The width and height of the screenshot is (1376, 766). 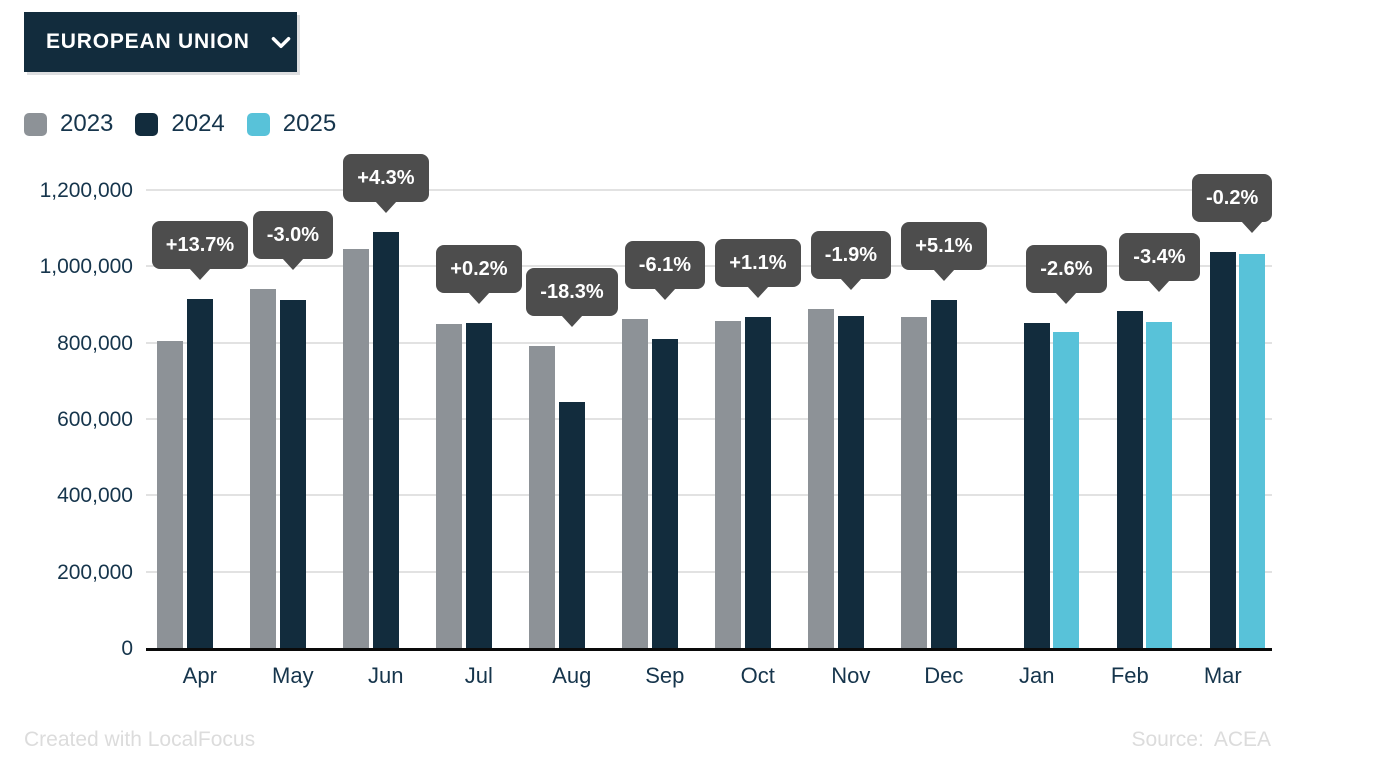 What do you see at coordinates (293, 241) in the screenshot?
I see `tooltip-may: -3.0%` at bounding box center [293, 241].